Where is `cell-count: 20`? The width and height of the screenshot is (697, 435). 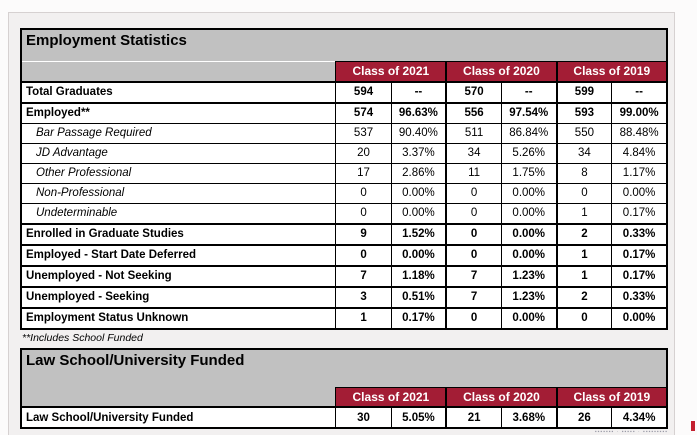 cell-count: 20 is located at coordinates (363, 153).